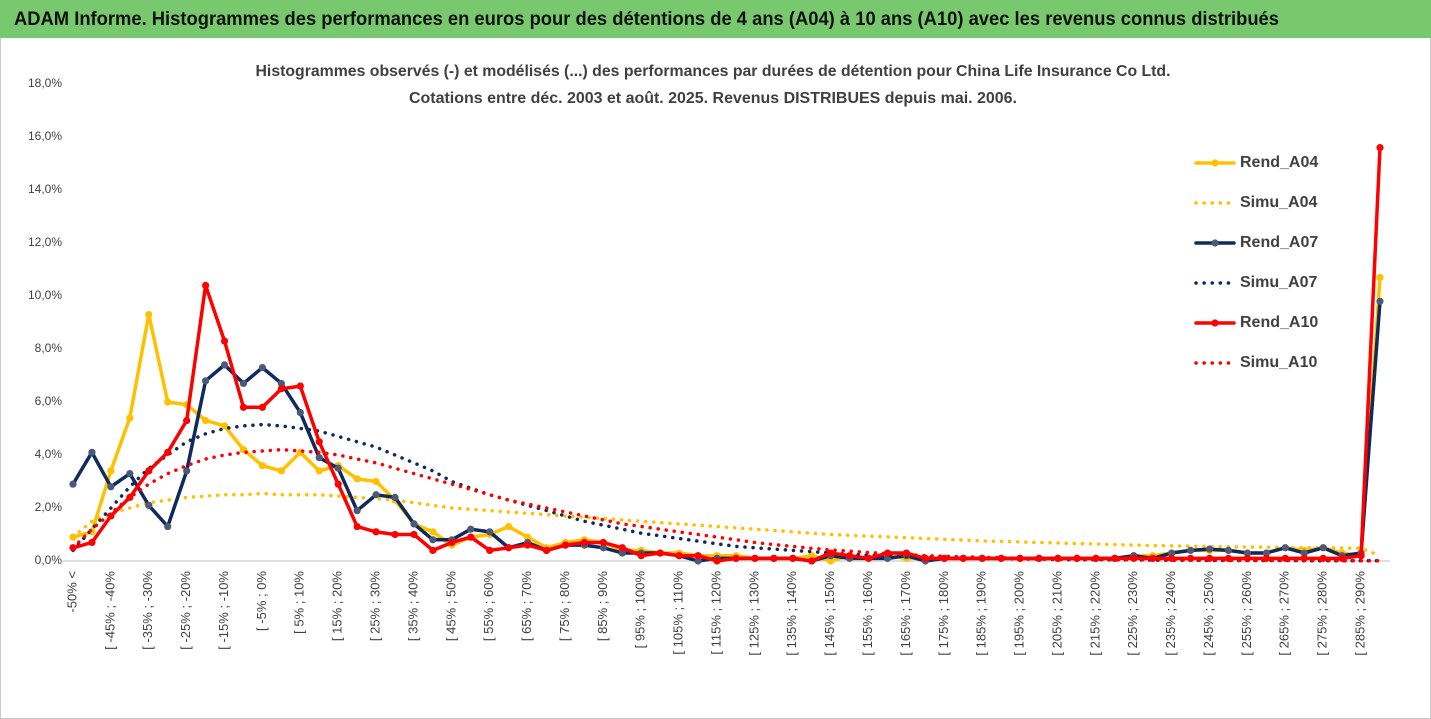  Describe the element at coordinates (488, 606) in the screenshot. I see `x-tick-label: [ 55% ; 60%` at that location.